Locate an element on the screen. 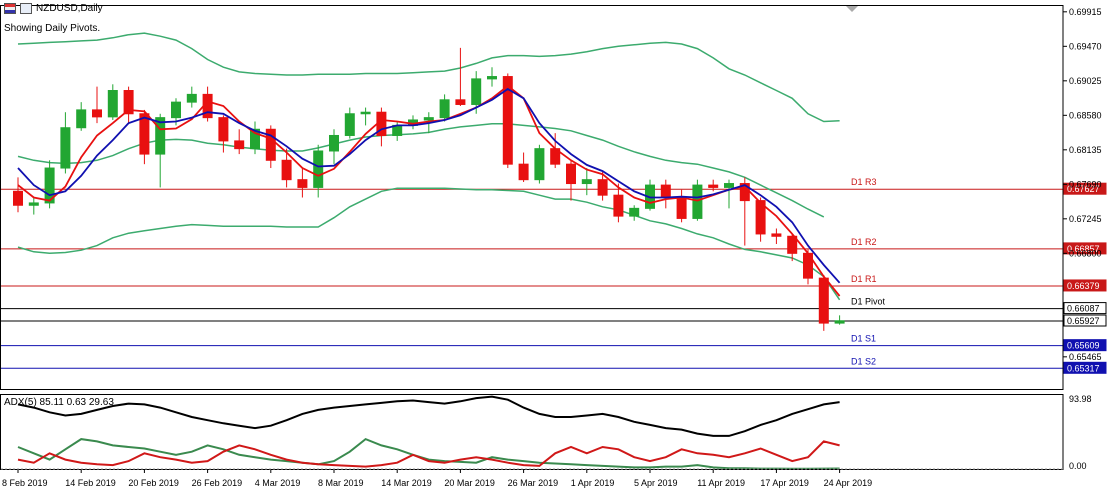 The height and width of the screenshot is (500, 1115). adx-minus-di-line is located at coordinates (428, 454).